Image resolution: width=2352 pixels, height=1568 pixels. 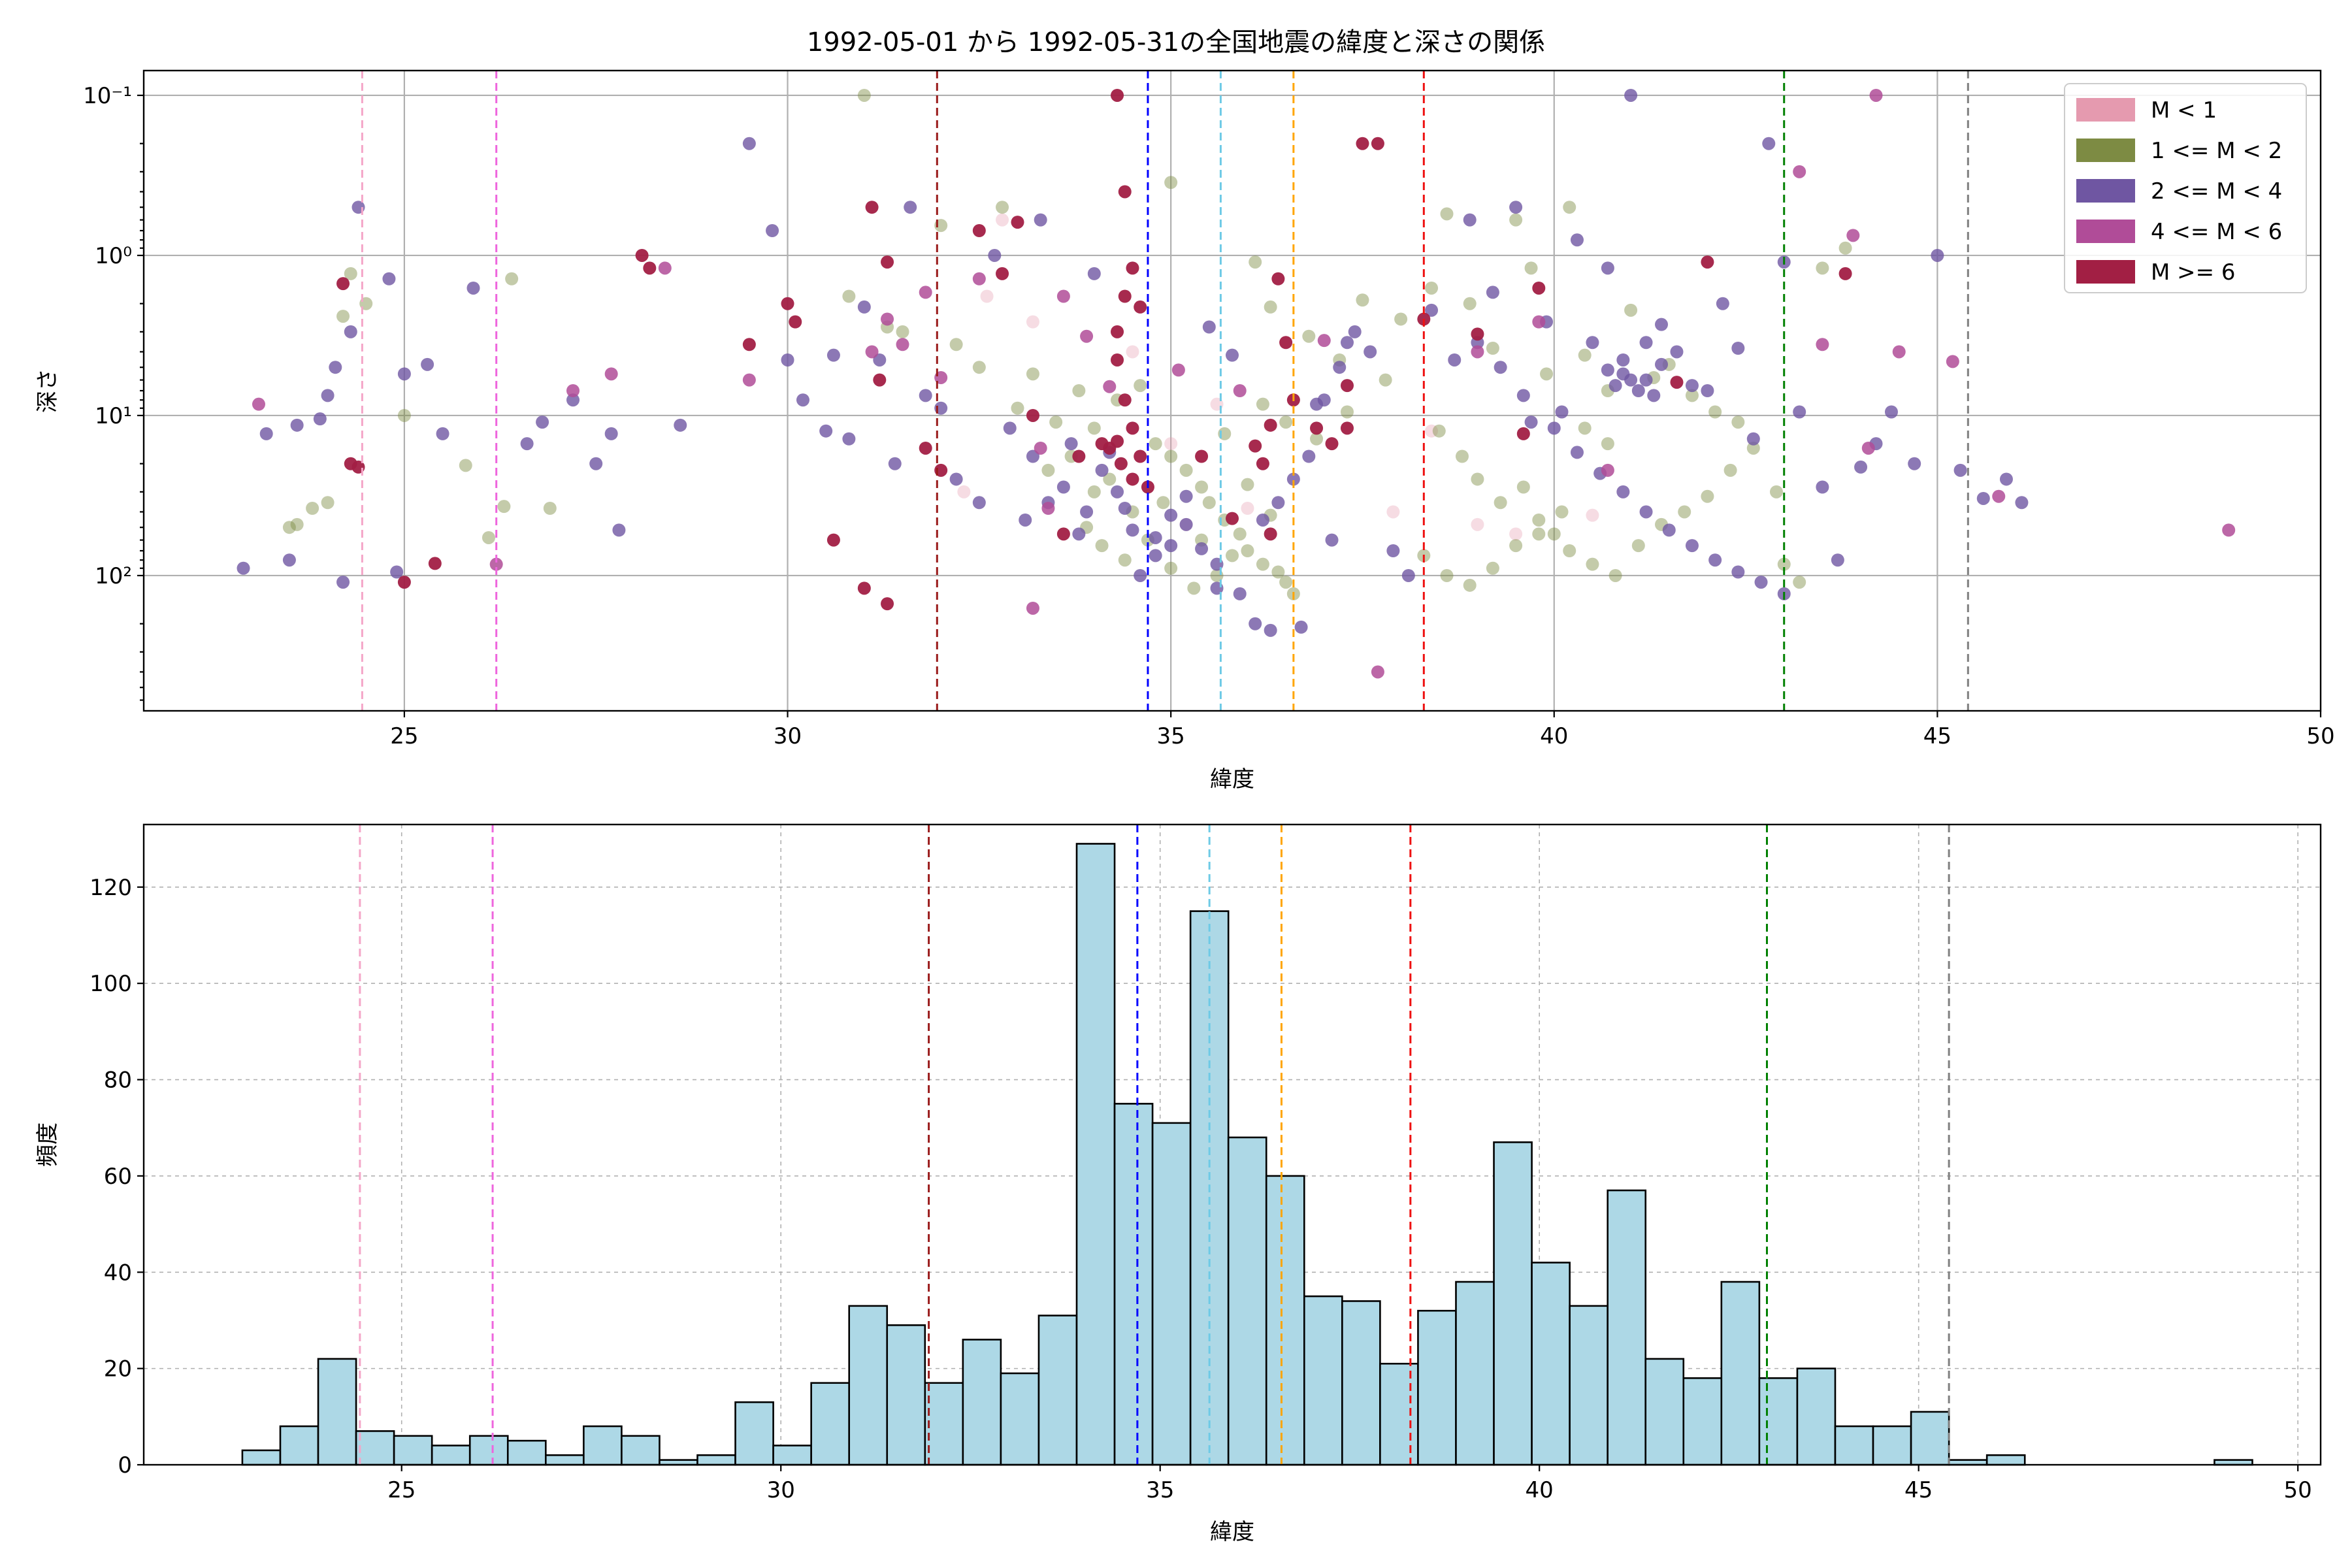 What do you see at coordinates (2216, 191) in the screenshot?
I see `legend-label-2-m-4: 2 <= M < 4` at bounding box center [2216, 191].